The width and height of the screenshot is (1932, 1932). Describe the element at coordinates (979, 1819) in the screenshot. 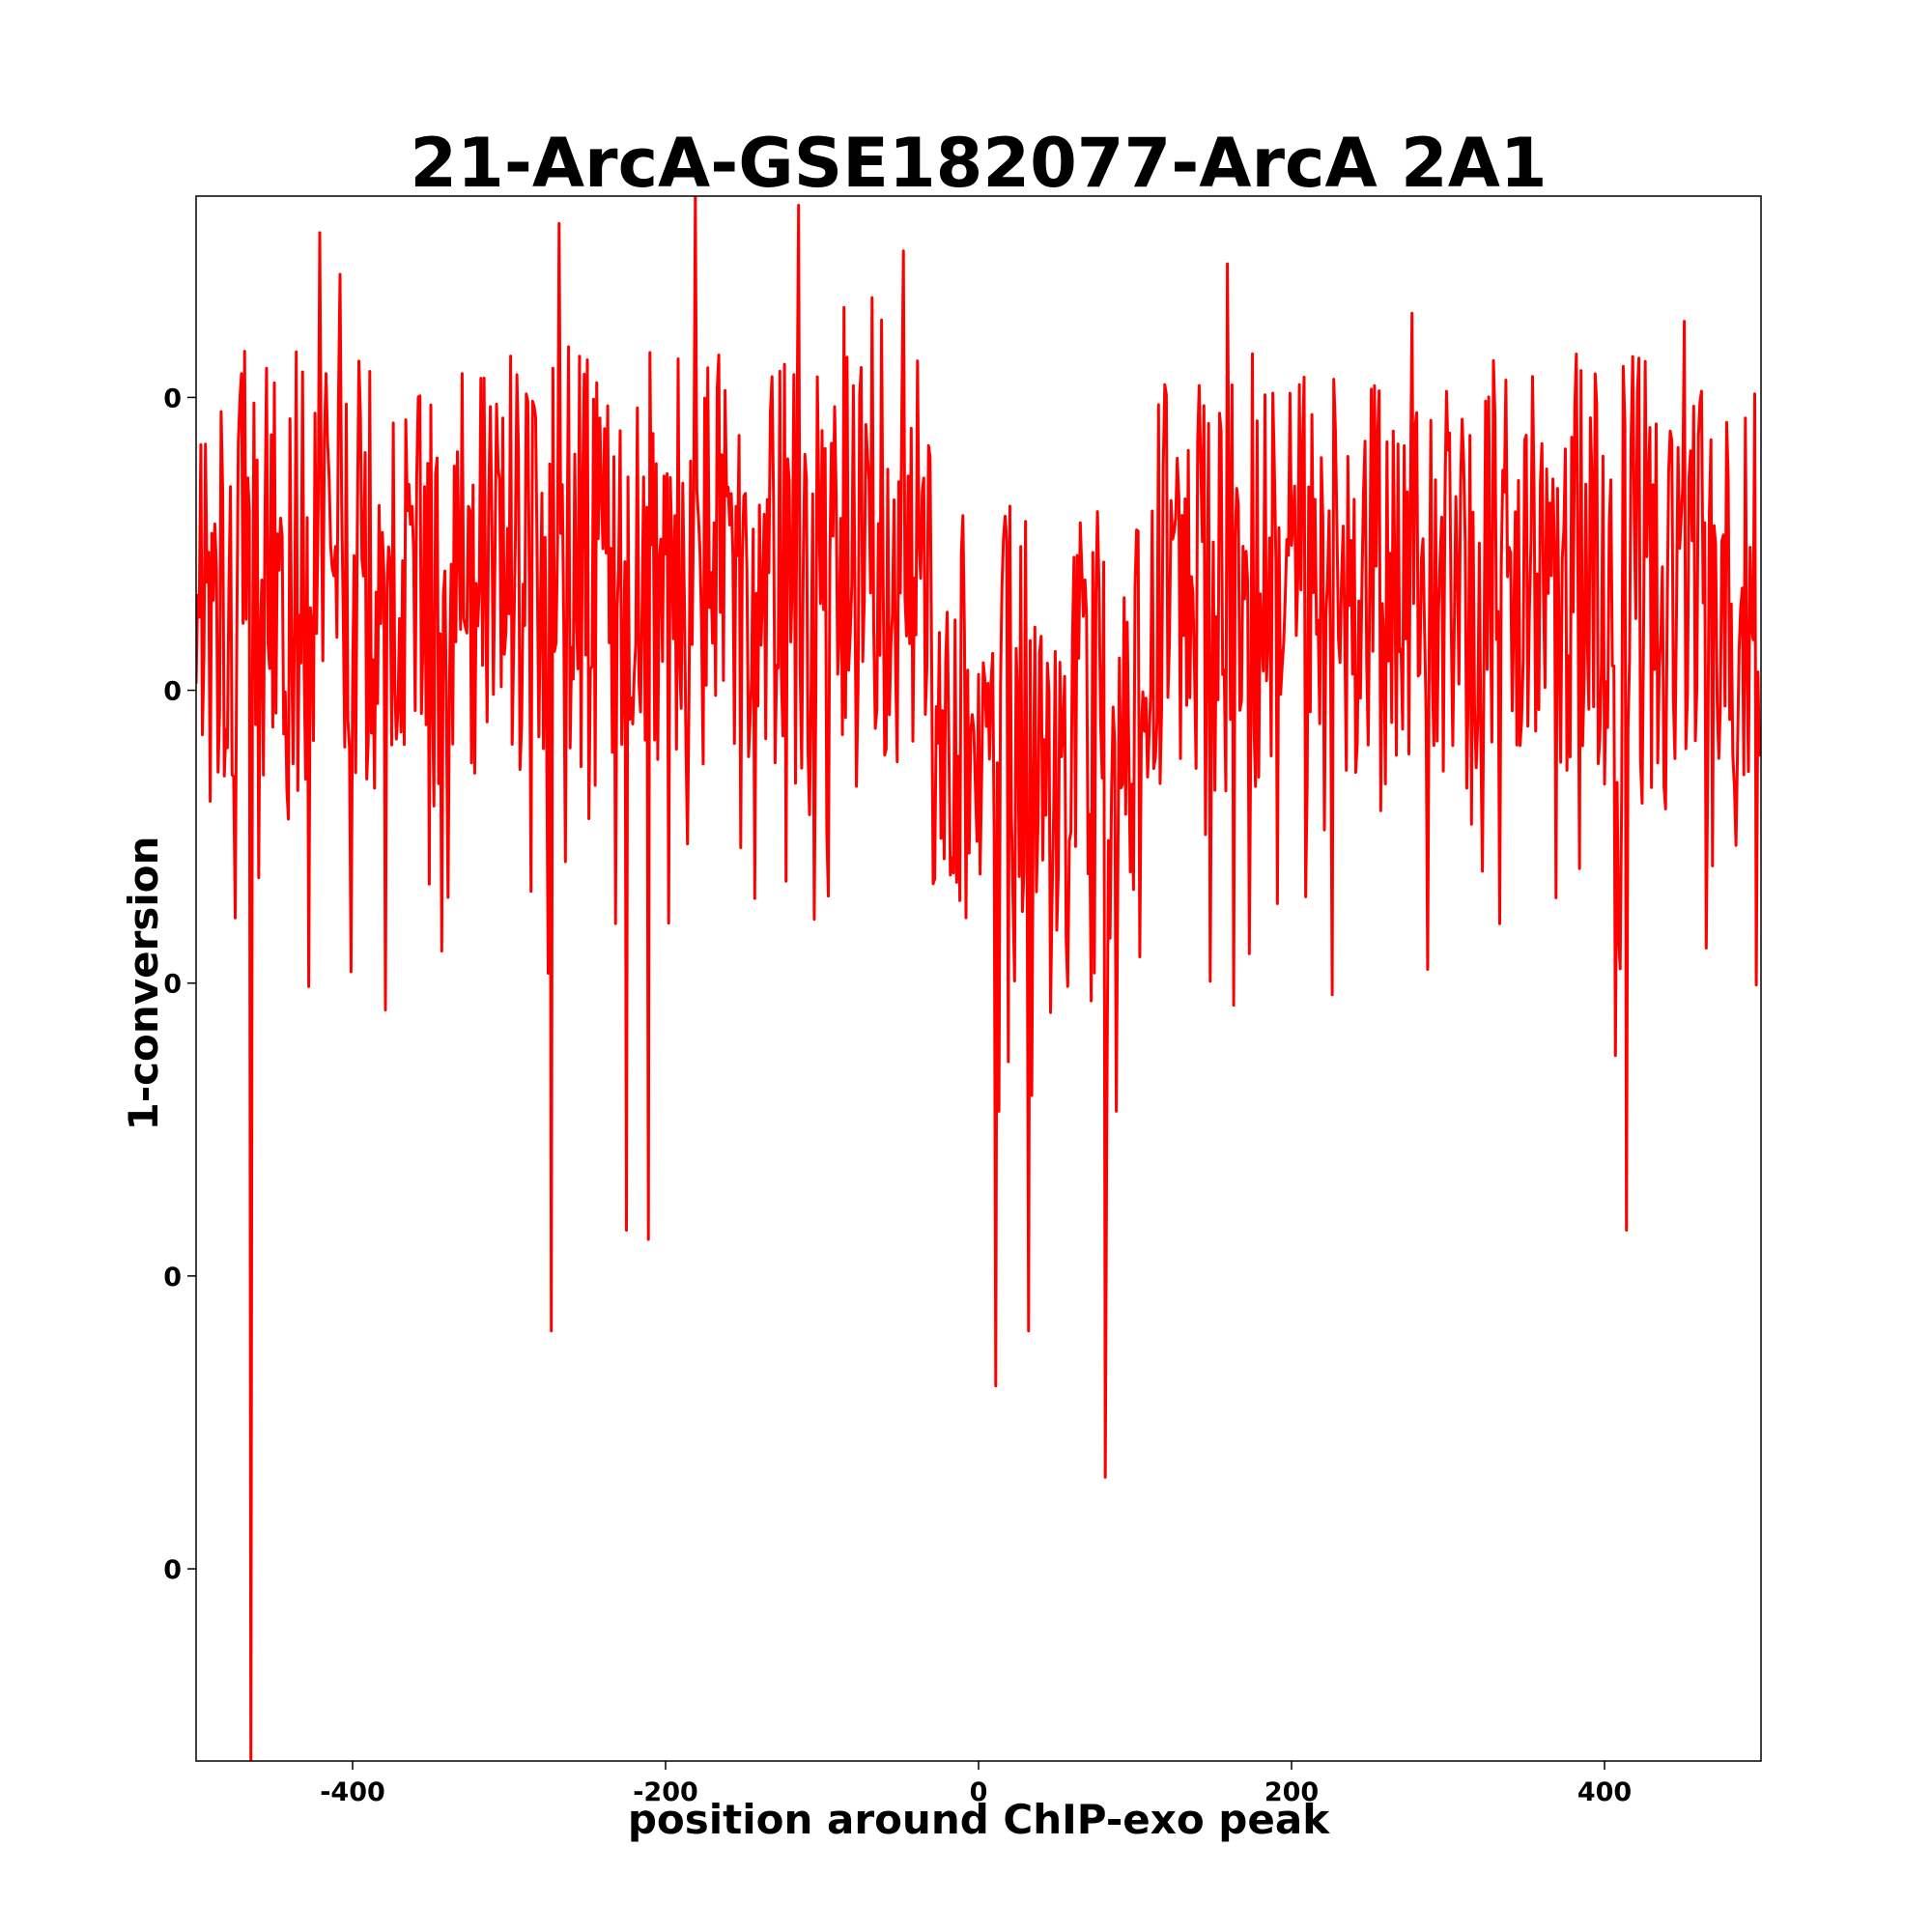

I see `x-axis-label: position around ChIP-exo peak` at that location.